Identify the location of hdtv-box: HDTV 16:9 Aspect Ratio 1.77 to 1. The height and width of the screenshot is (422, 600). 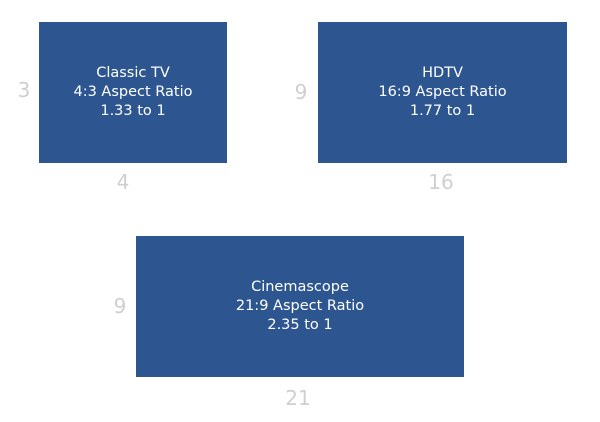
(442, 92).